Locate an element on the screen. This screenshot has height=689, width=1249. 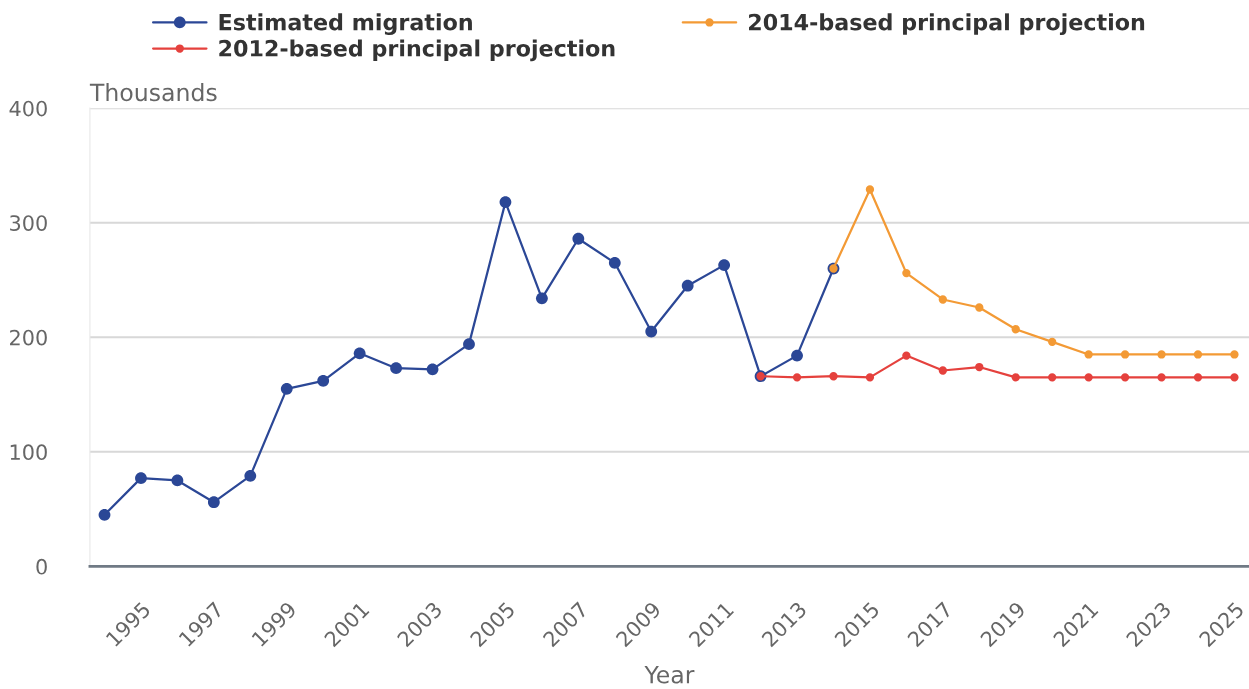
y-tick-label: 300 is located at coordinates (28, 223).